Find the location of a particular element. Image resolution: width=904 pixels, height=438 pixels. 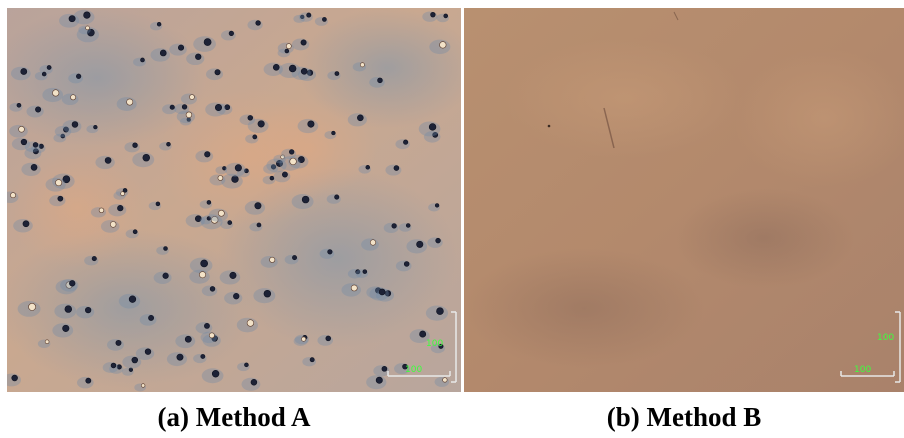

scale-label-horizontal: 100 is located at coordinates (413, 370).